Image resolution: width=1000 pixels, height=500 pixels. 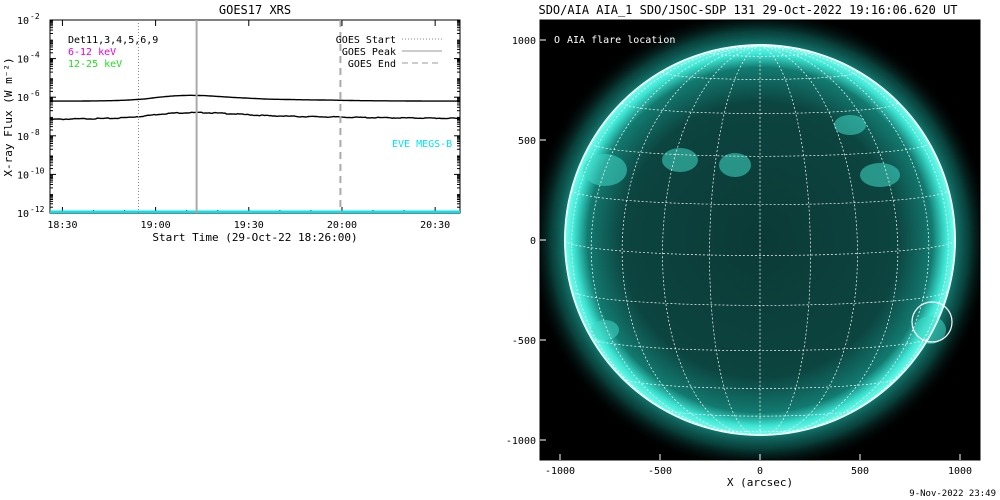 I want to click on aia-x-tick-label-3: 500, so click(x=860, y=471).